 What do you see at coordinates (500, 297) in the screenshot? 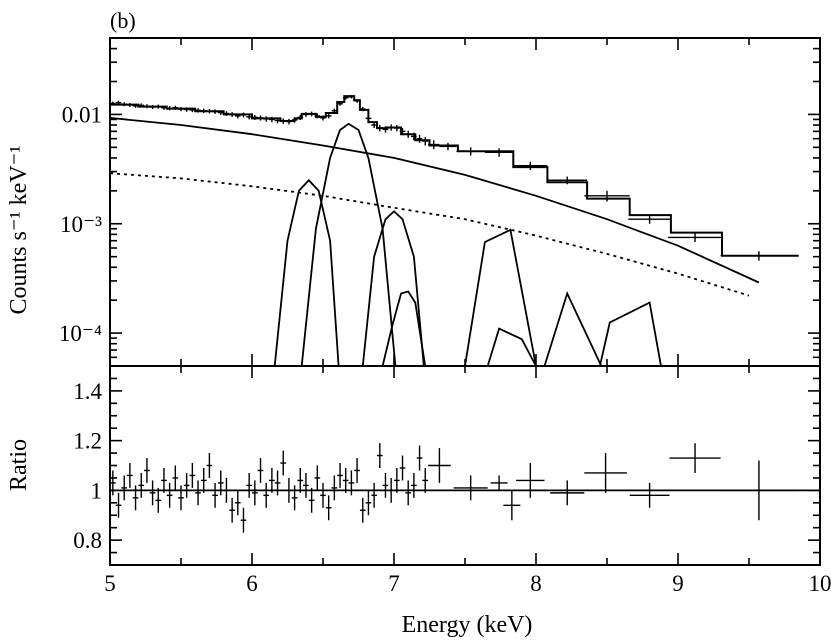
I see `model-line-7-8-kev` at bounding box center [500, 297].